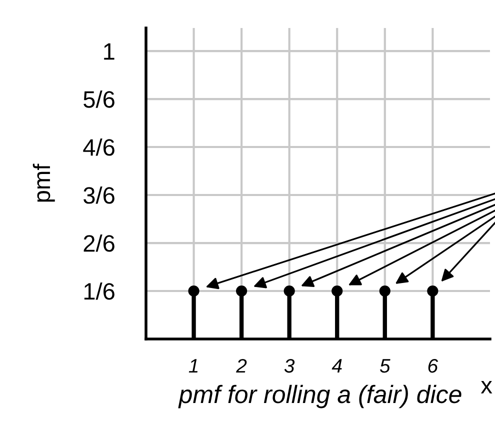  Describe the element at coordinates (109, 51) in the screenshot. I see `y-tick-label: 1` at that location.